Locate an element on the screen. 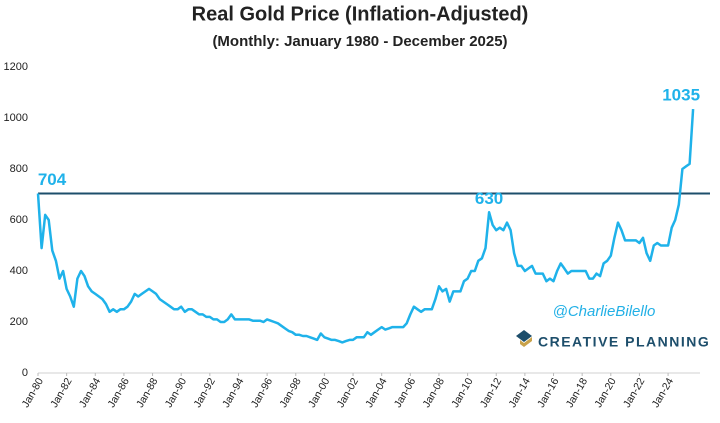  x-tick-label: Jan-92 is located at coordinates (204, 393).